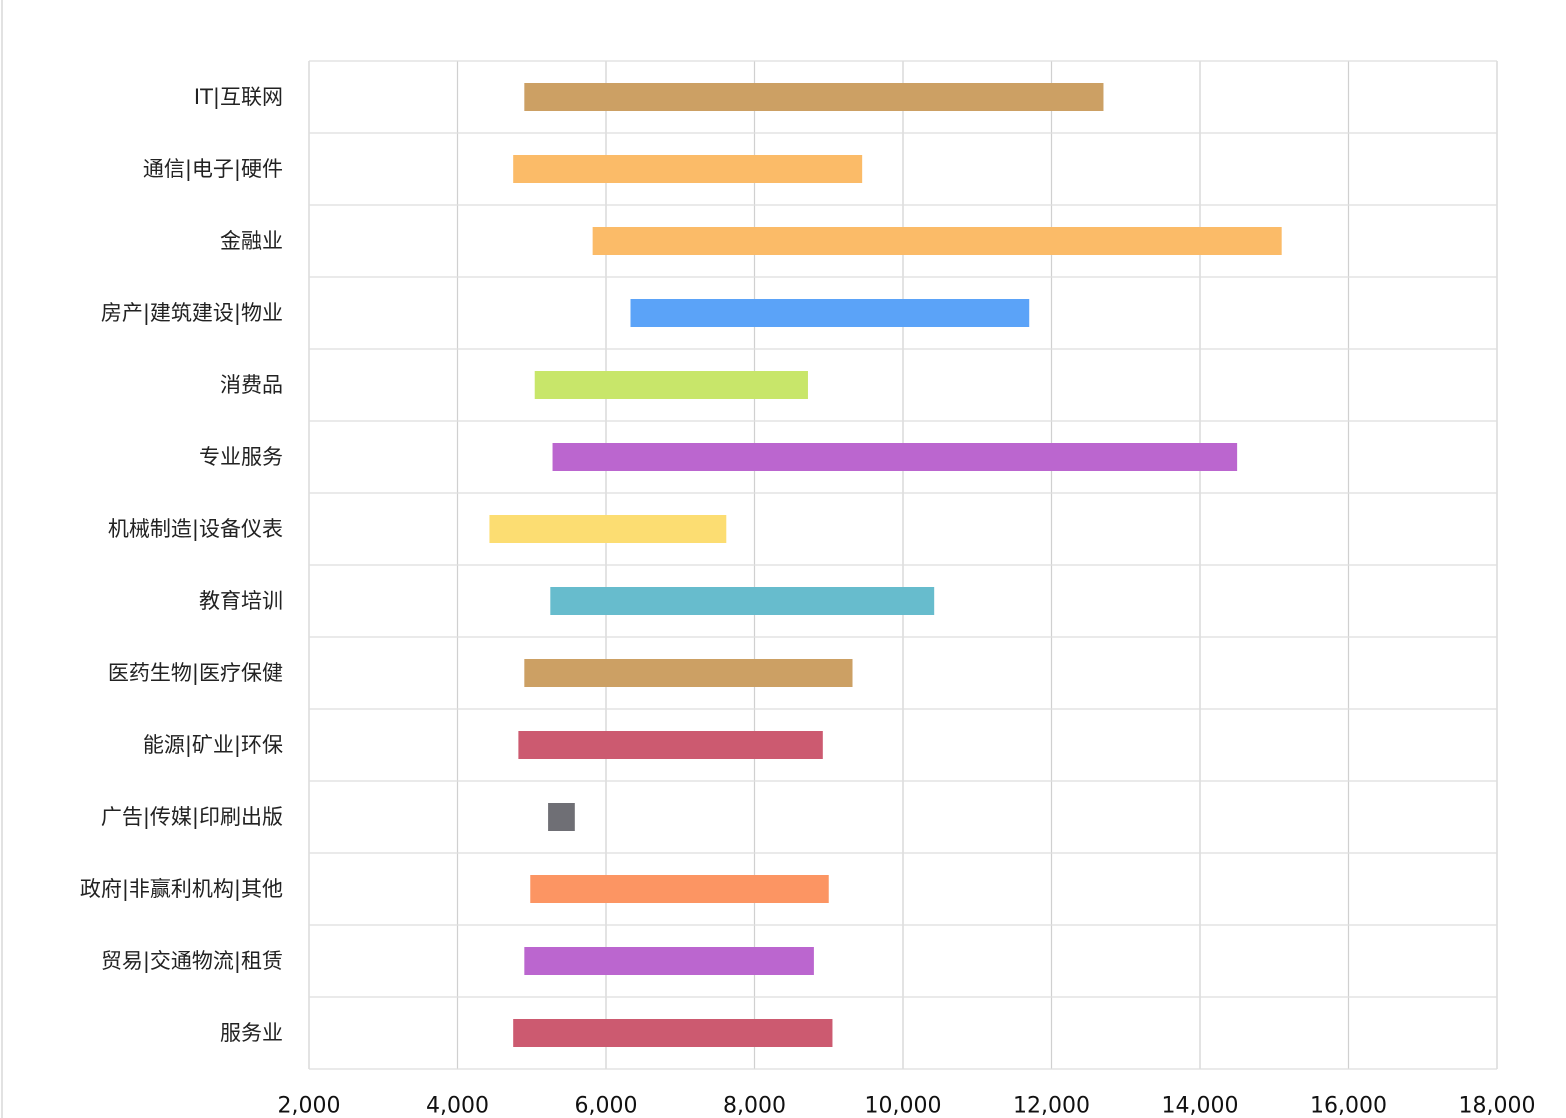 The image size is (1566, 1118). Describe the element at coordinates (251, 385) in the screenshot. I see `category-label: 消费品` at that location.